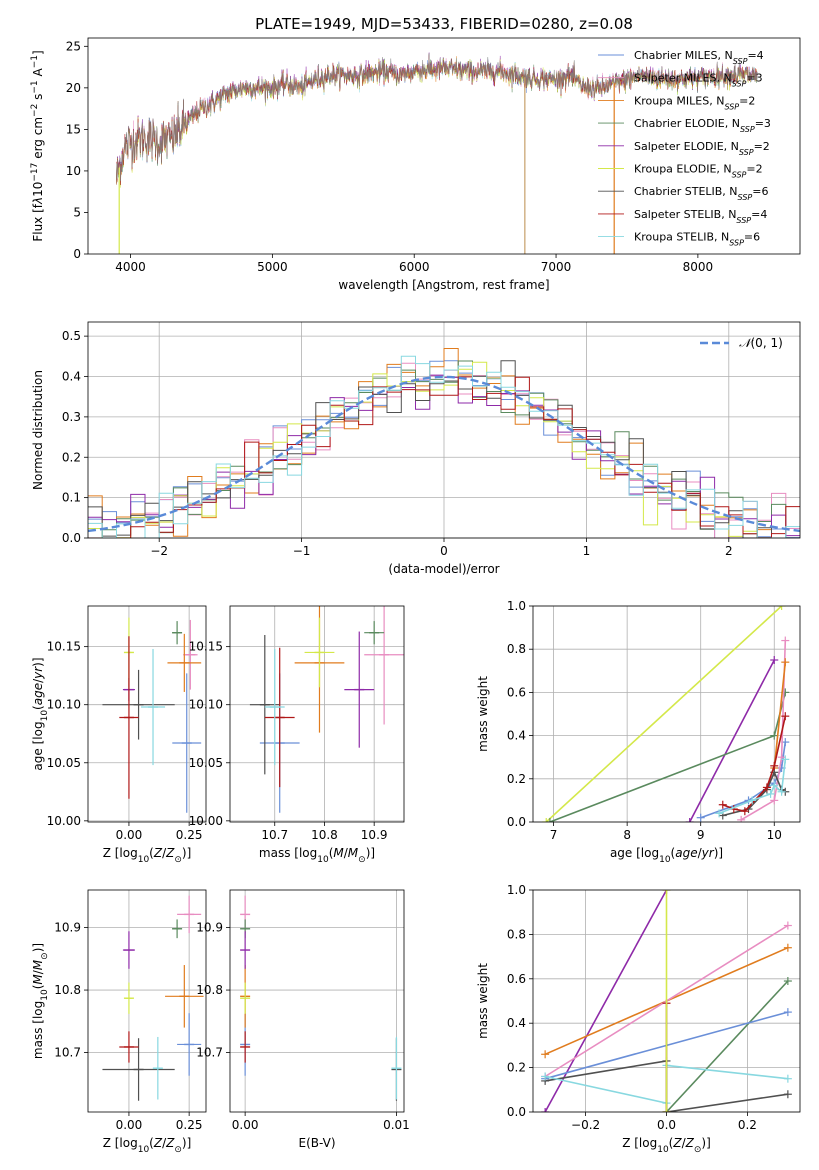 This screenshot has height=1170, width=819. Describe the element at coordinates (189, 835) in the screenshot. I see `x-tick-label: 0.25` at that location.